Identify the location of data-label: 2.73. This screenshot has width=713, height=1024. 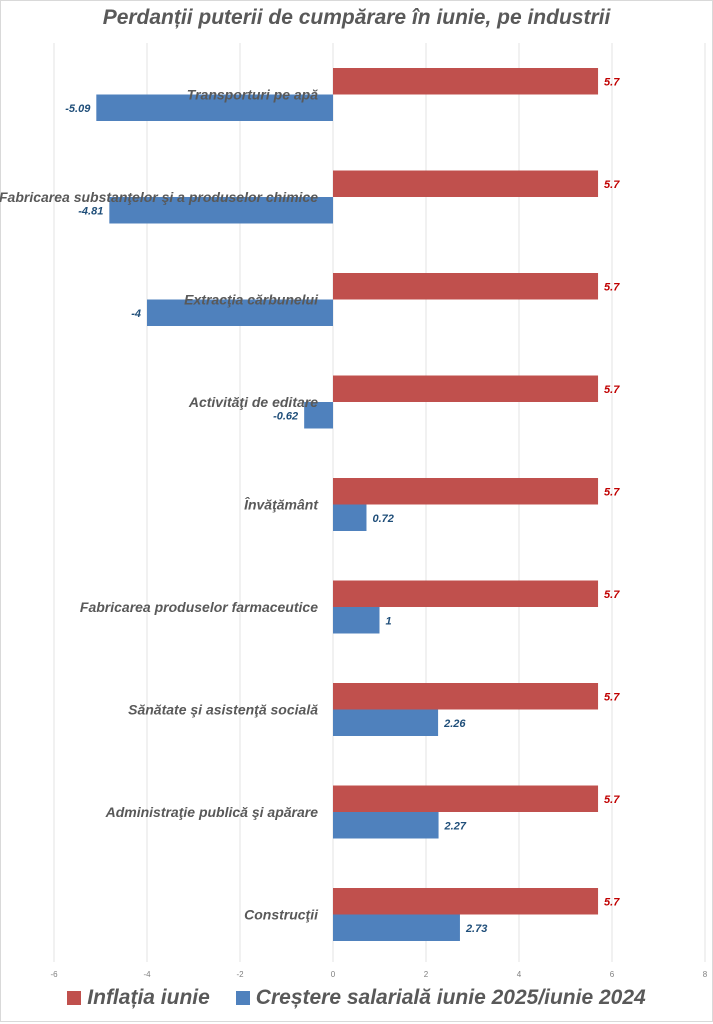
(476, 929).